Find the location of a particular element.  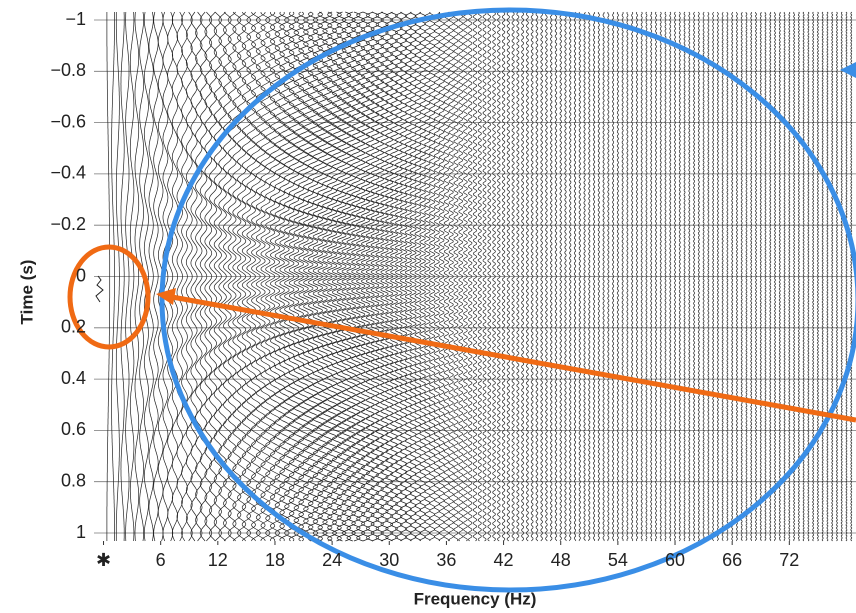

x-tick-label: 42 is located at coordinates (504, 560).